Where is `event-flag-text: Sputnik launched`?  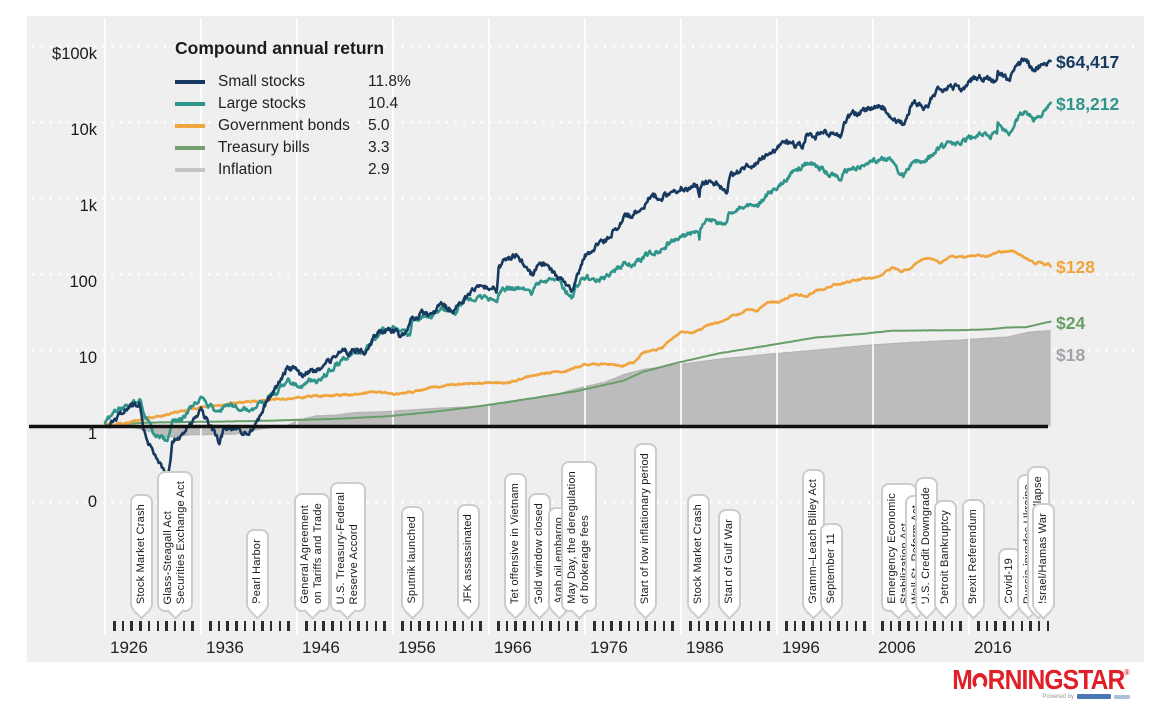 event-flag-text: Sputnik launched is located at coordinates (411, 560).